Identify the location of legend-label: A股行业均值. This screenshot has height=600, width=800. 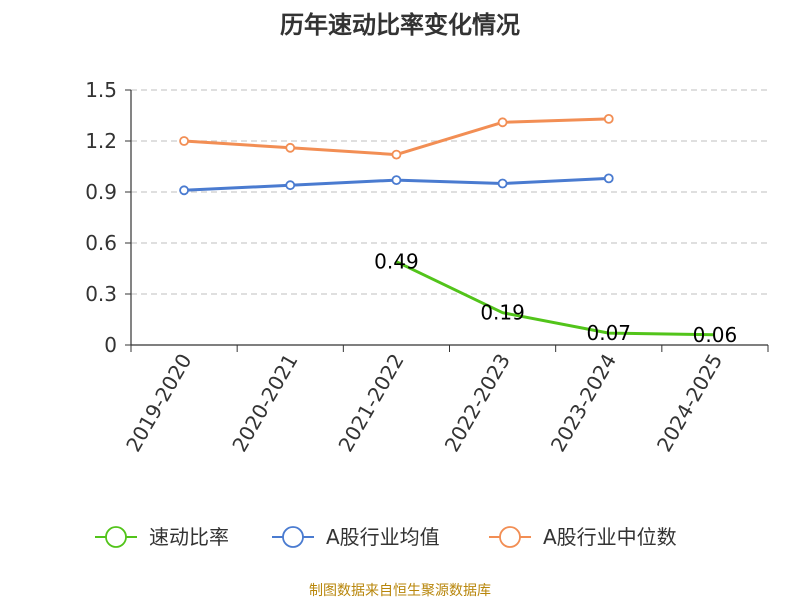
(383, 537).